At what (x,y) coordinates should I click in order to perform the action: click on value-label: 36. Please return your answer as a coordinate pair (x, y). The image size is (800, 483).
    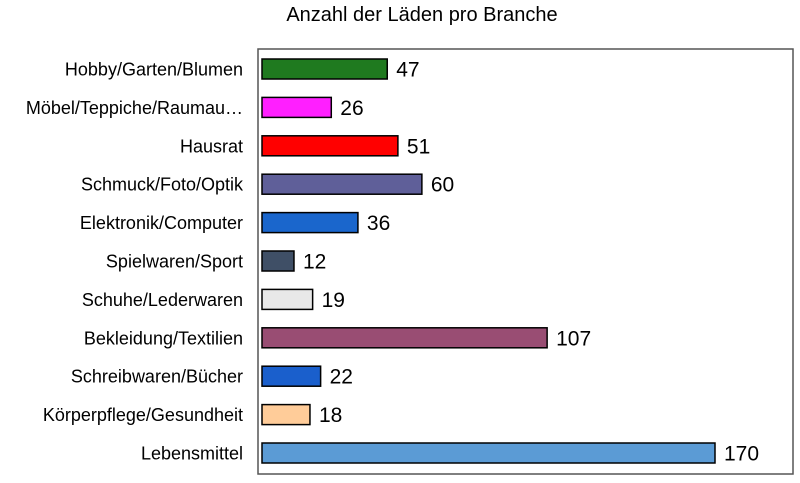
    Looking at the image, I should click on (378, 223).